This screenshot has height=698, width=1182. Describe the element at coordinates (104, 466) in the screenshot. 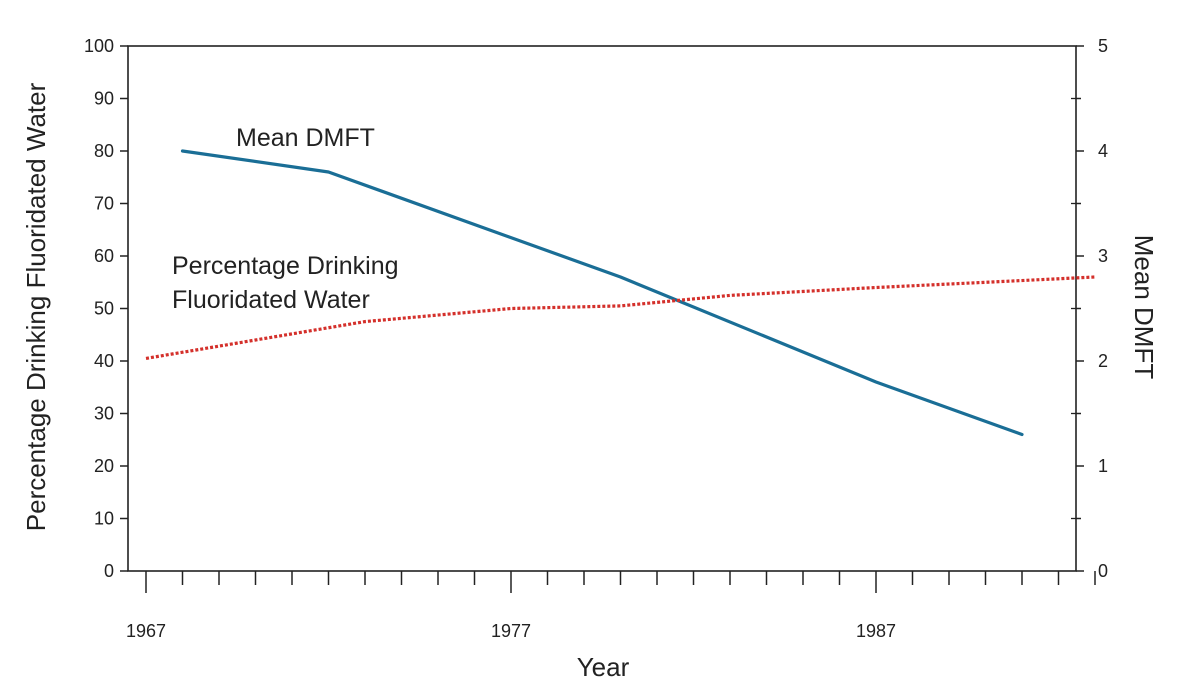

I see `left-y-tick-label: 20` at that location.